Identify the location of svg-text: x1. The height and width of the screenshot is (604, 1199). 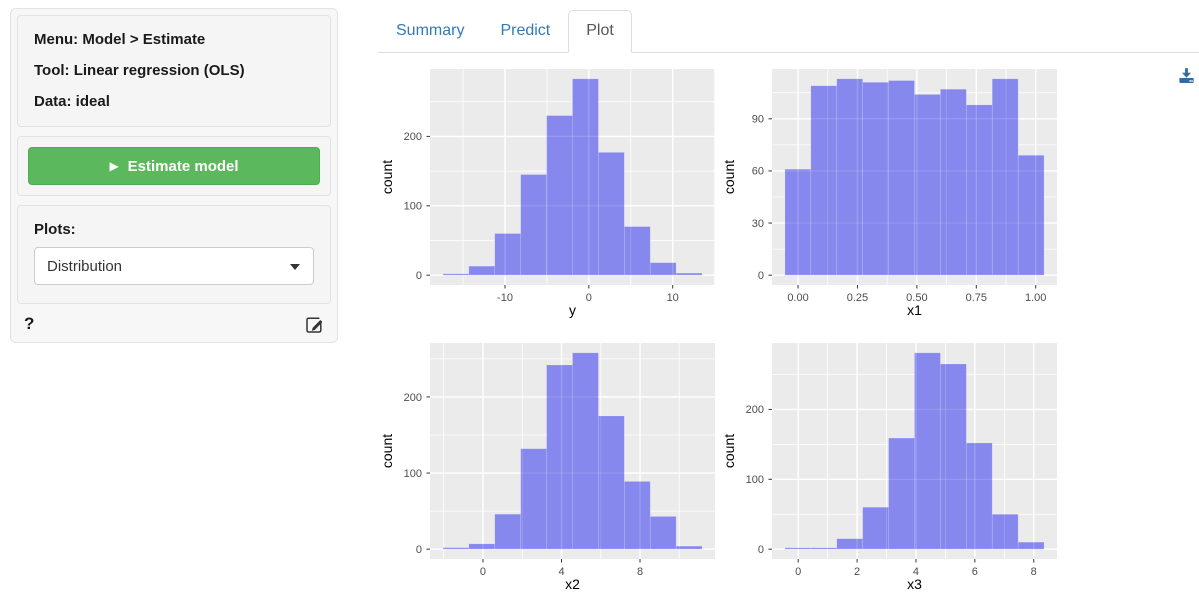
(914, 310).